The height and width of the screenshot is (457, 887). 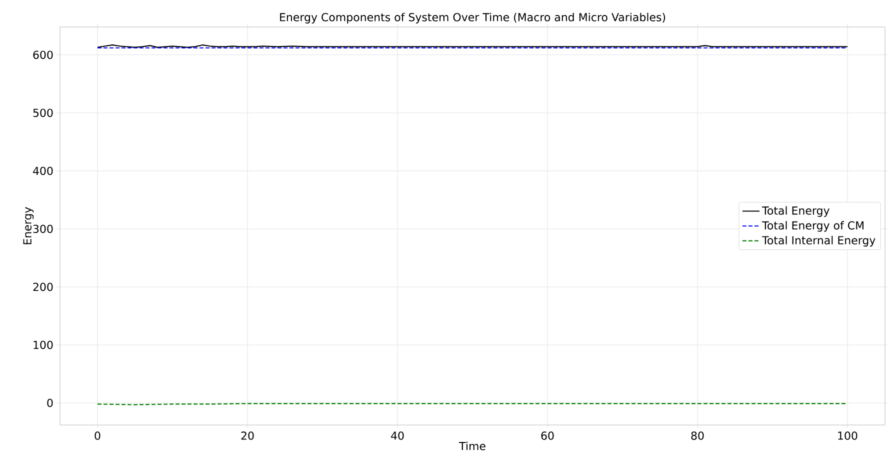 I want to click on legend-label: Total Energy of CM, so click(x=813, y=226).